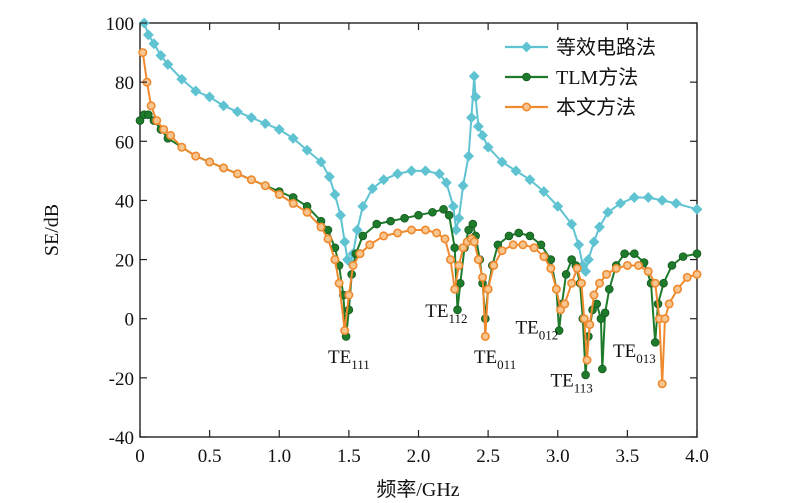 The height and width of the screenshot is (503, 800). What do you see at coordinates (417, 489) in the screenshot?
I see `x-axis-title: 频率/GHz` at bounding box center [417, 489].